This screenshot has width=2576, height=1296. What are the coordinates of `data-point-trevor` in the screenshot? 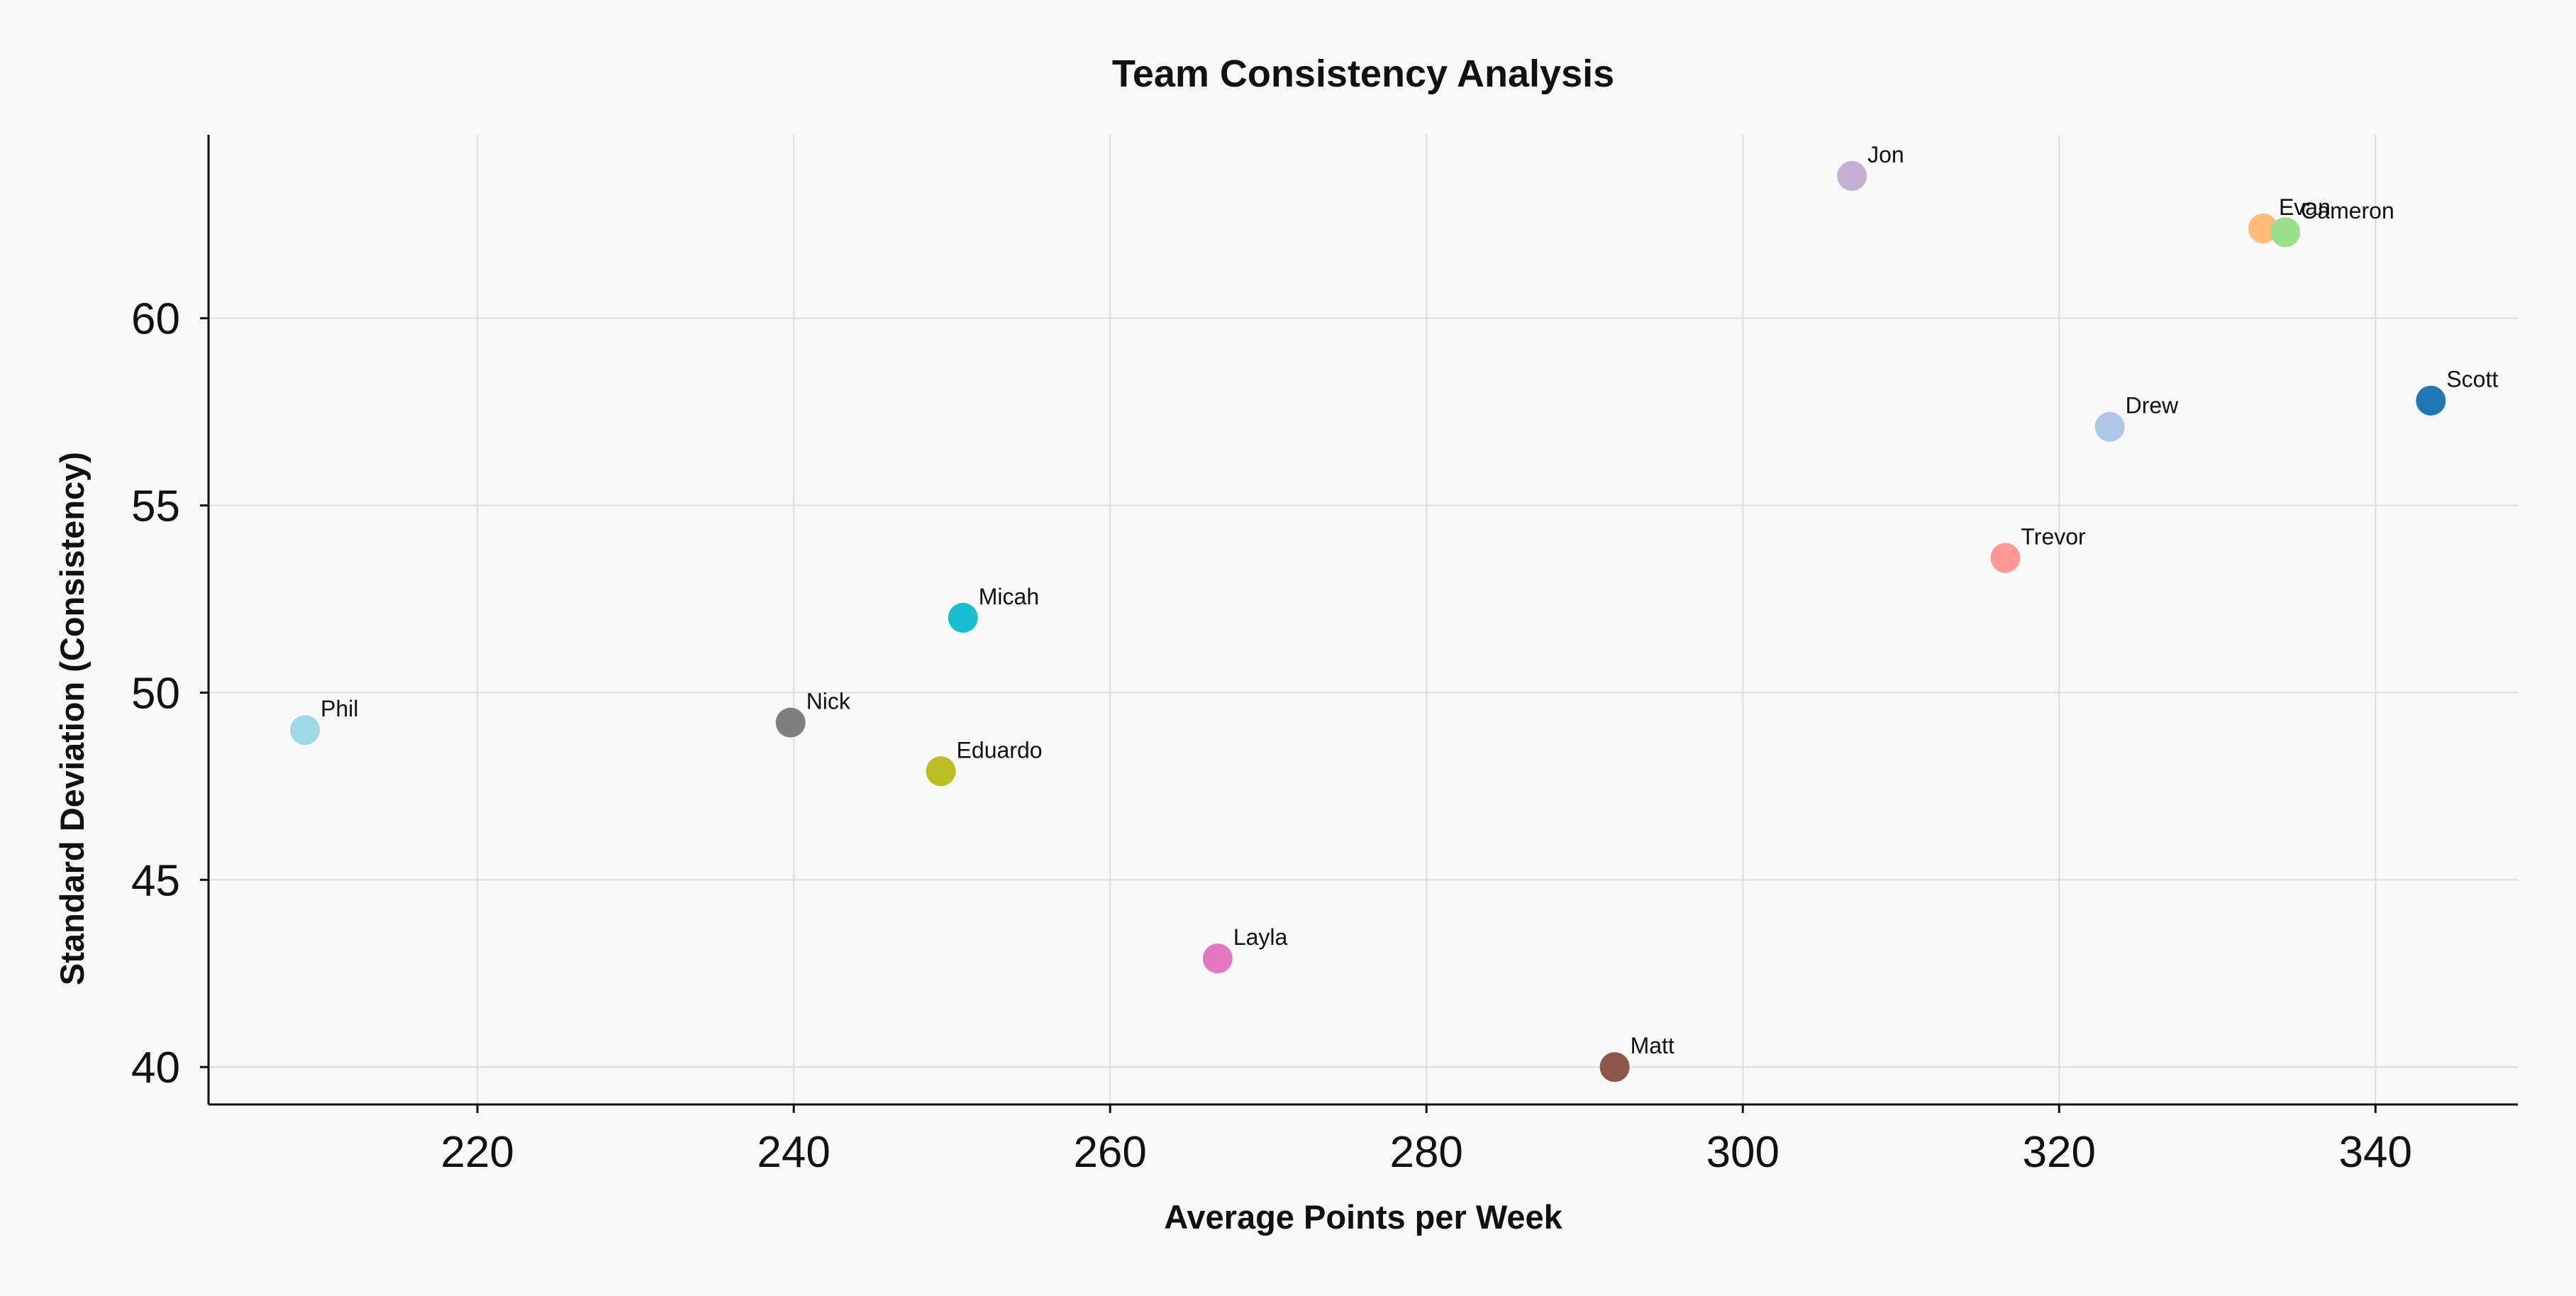 It's located at (2005, 558).